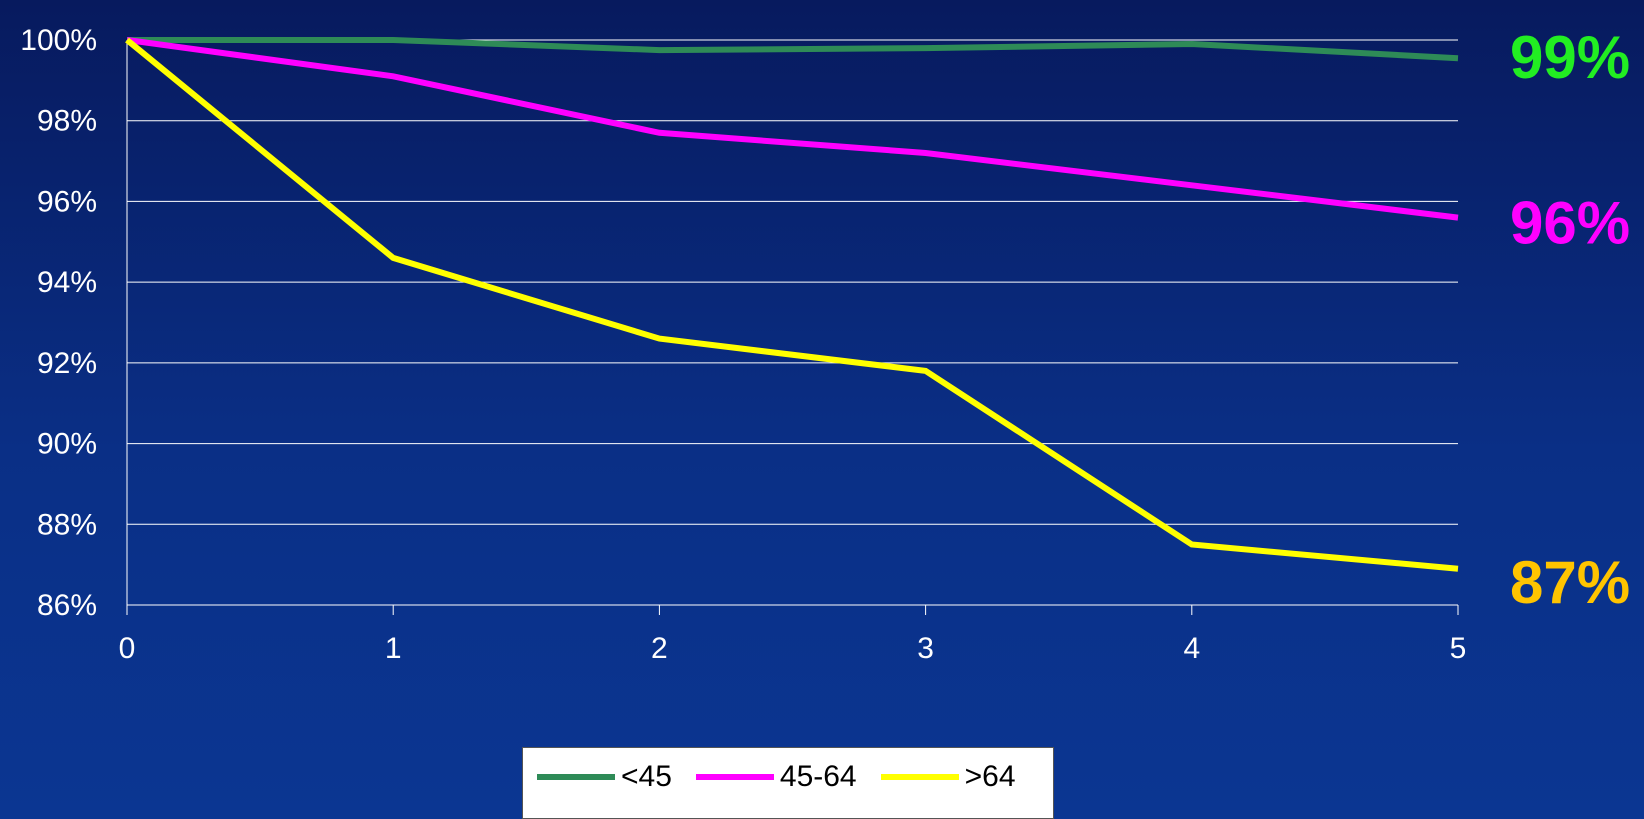 This screenshot has height=819, width=1644. Describe the element at coordinates (1570, 320) in the screenshot. I see `end-labels: 99% 96% 87%` at that location.